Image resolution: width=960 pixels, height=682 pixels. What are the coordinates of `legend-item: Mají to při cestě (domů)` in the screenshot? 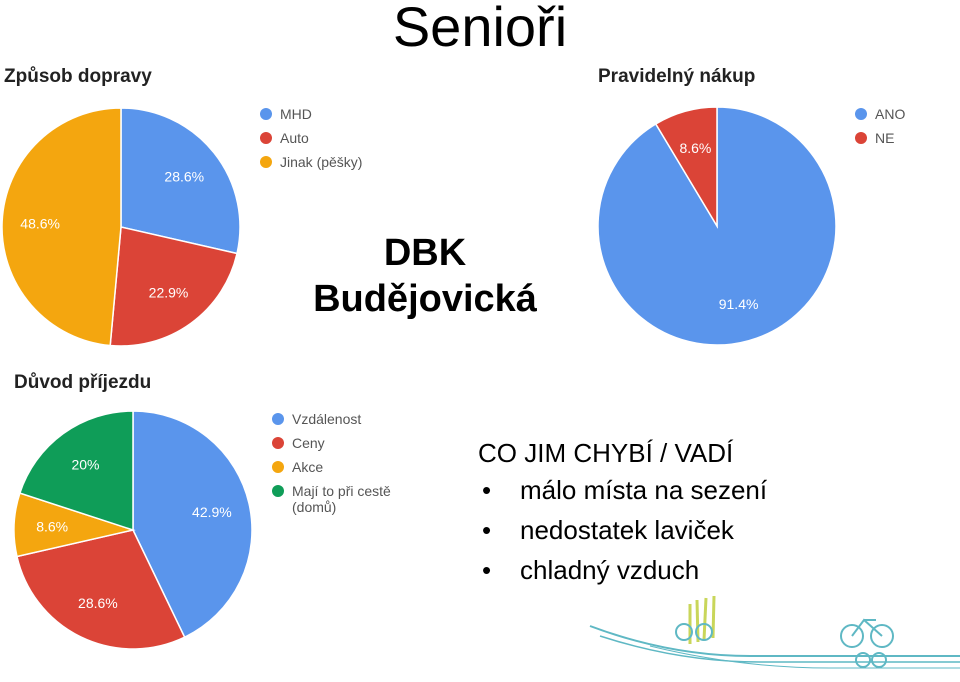 It's located at (347, 505).